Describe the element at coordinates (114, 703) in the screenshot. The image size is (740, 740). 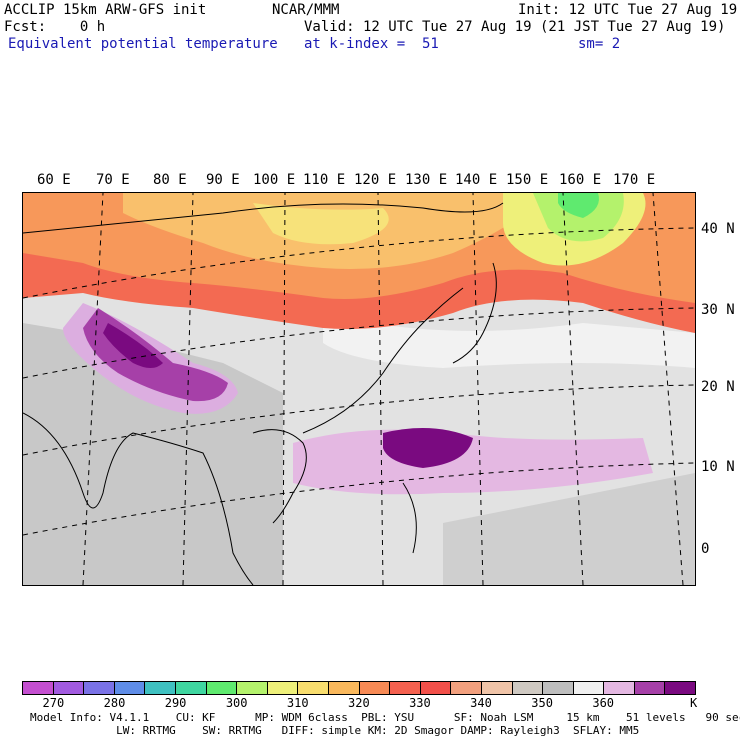
I see `colorbar-tick-label: 280` at that location.